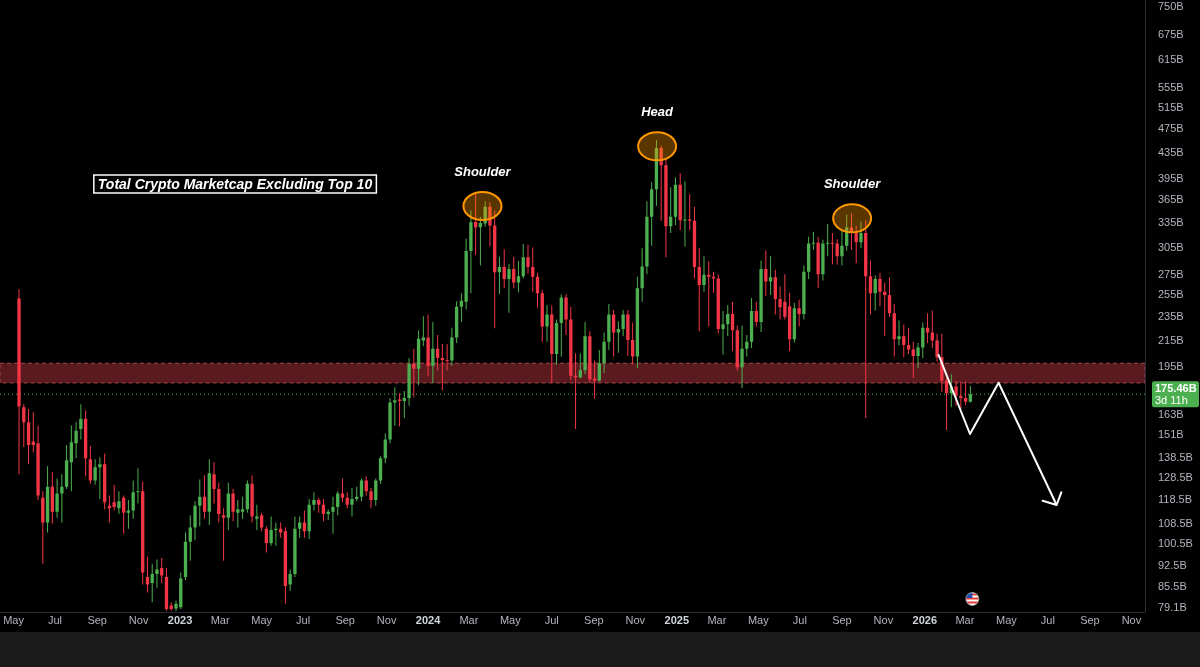 The width and height of the screenshot is (1200, 667). What do you see at coordinates (1171, 106) in the screenshot?
I see `y-tick-label: 515B` at bounding box center [1171, 106].